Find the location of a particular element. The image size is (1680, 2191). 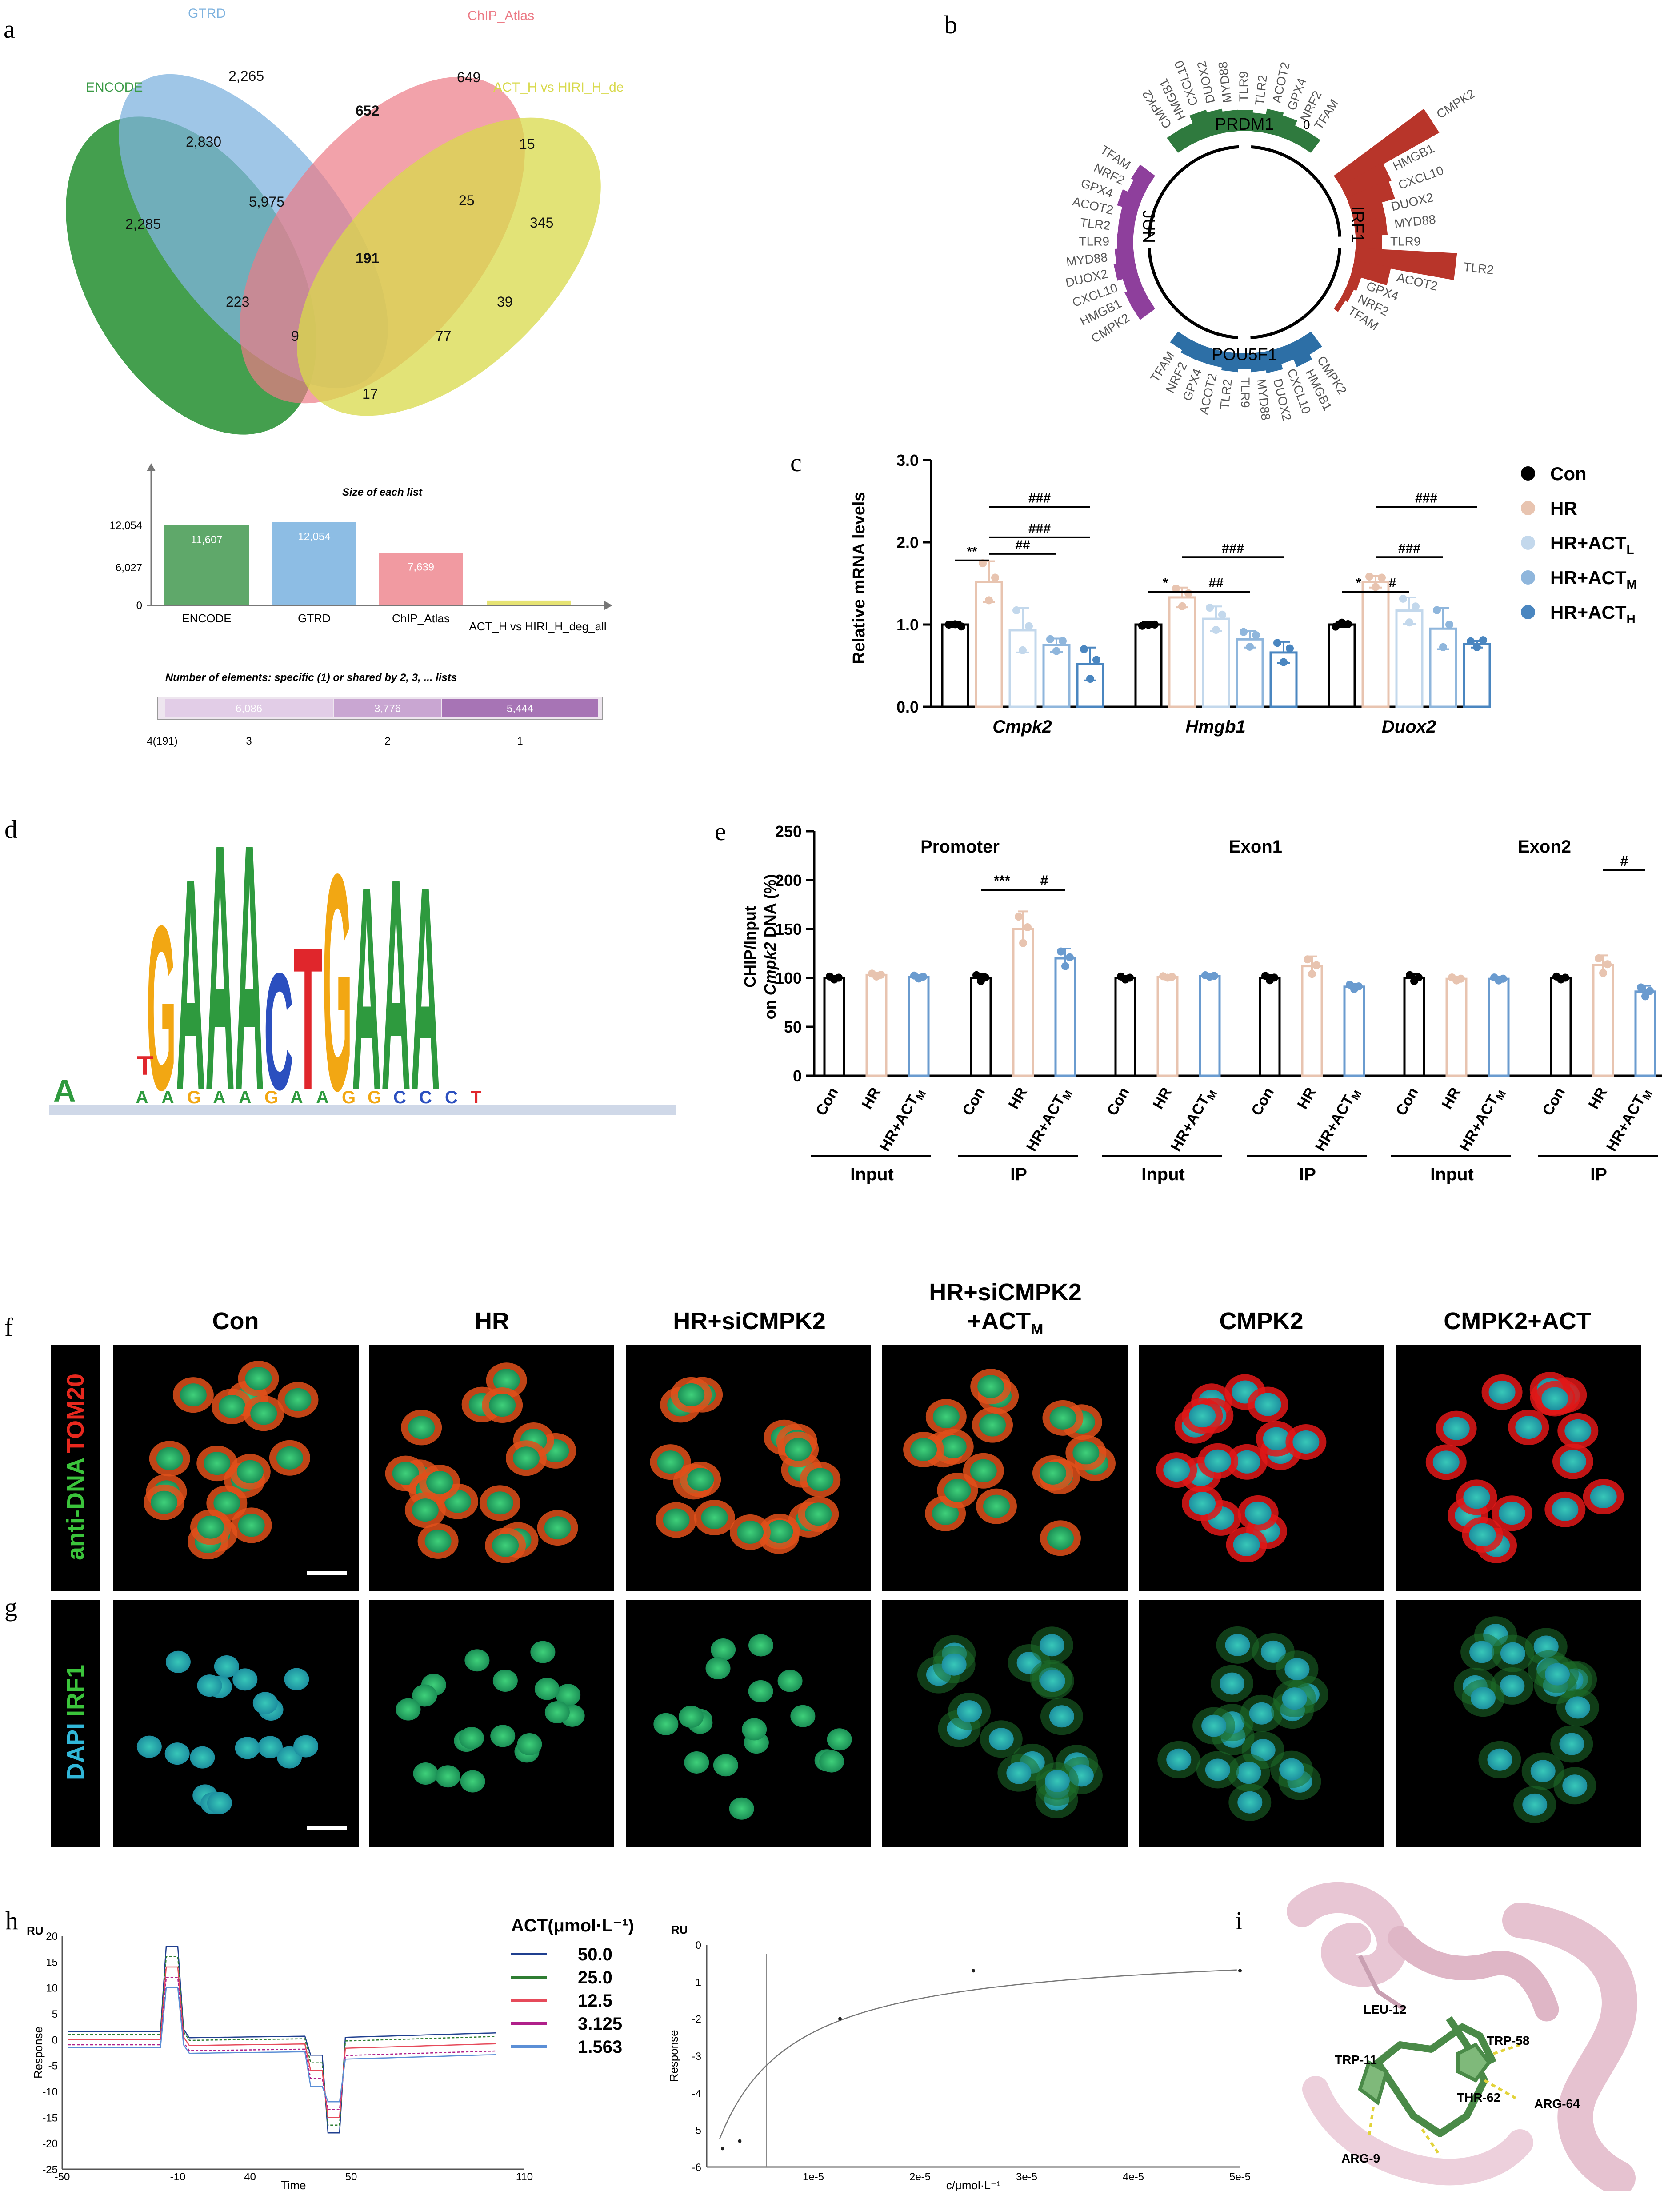

venn-label-chip-atlas: ChIP_Atlas is located at coordinates (501, 16).